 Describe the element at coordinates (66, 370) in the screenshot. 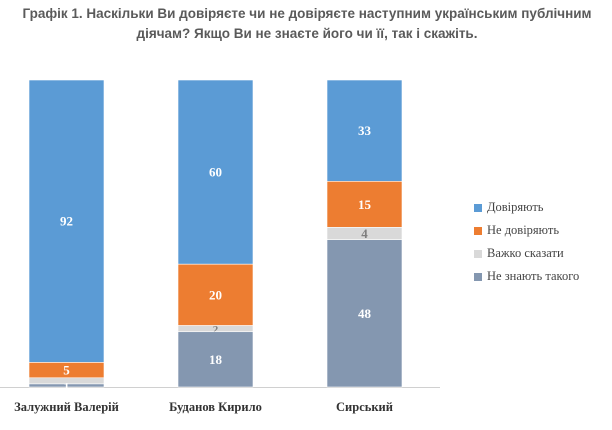

I see `data-label: 5` at that location.